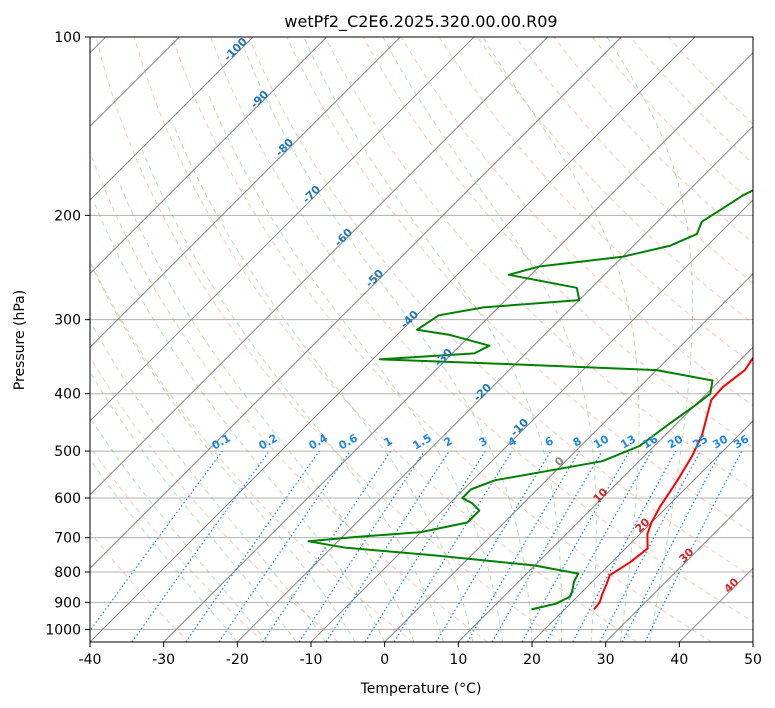  What do you see at coordinates (163, 660) in the screenshot?
I see `x-tick-label: -30` at bounding box center [163, 660].